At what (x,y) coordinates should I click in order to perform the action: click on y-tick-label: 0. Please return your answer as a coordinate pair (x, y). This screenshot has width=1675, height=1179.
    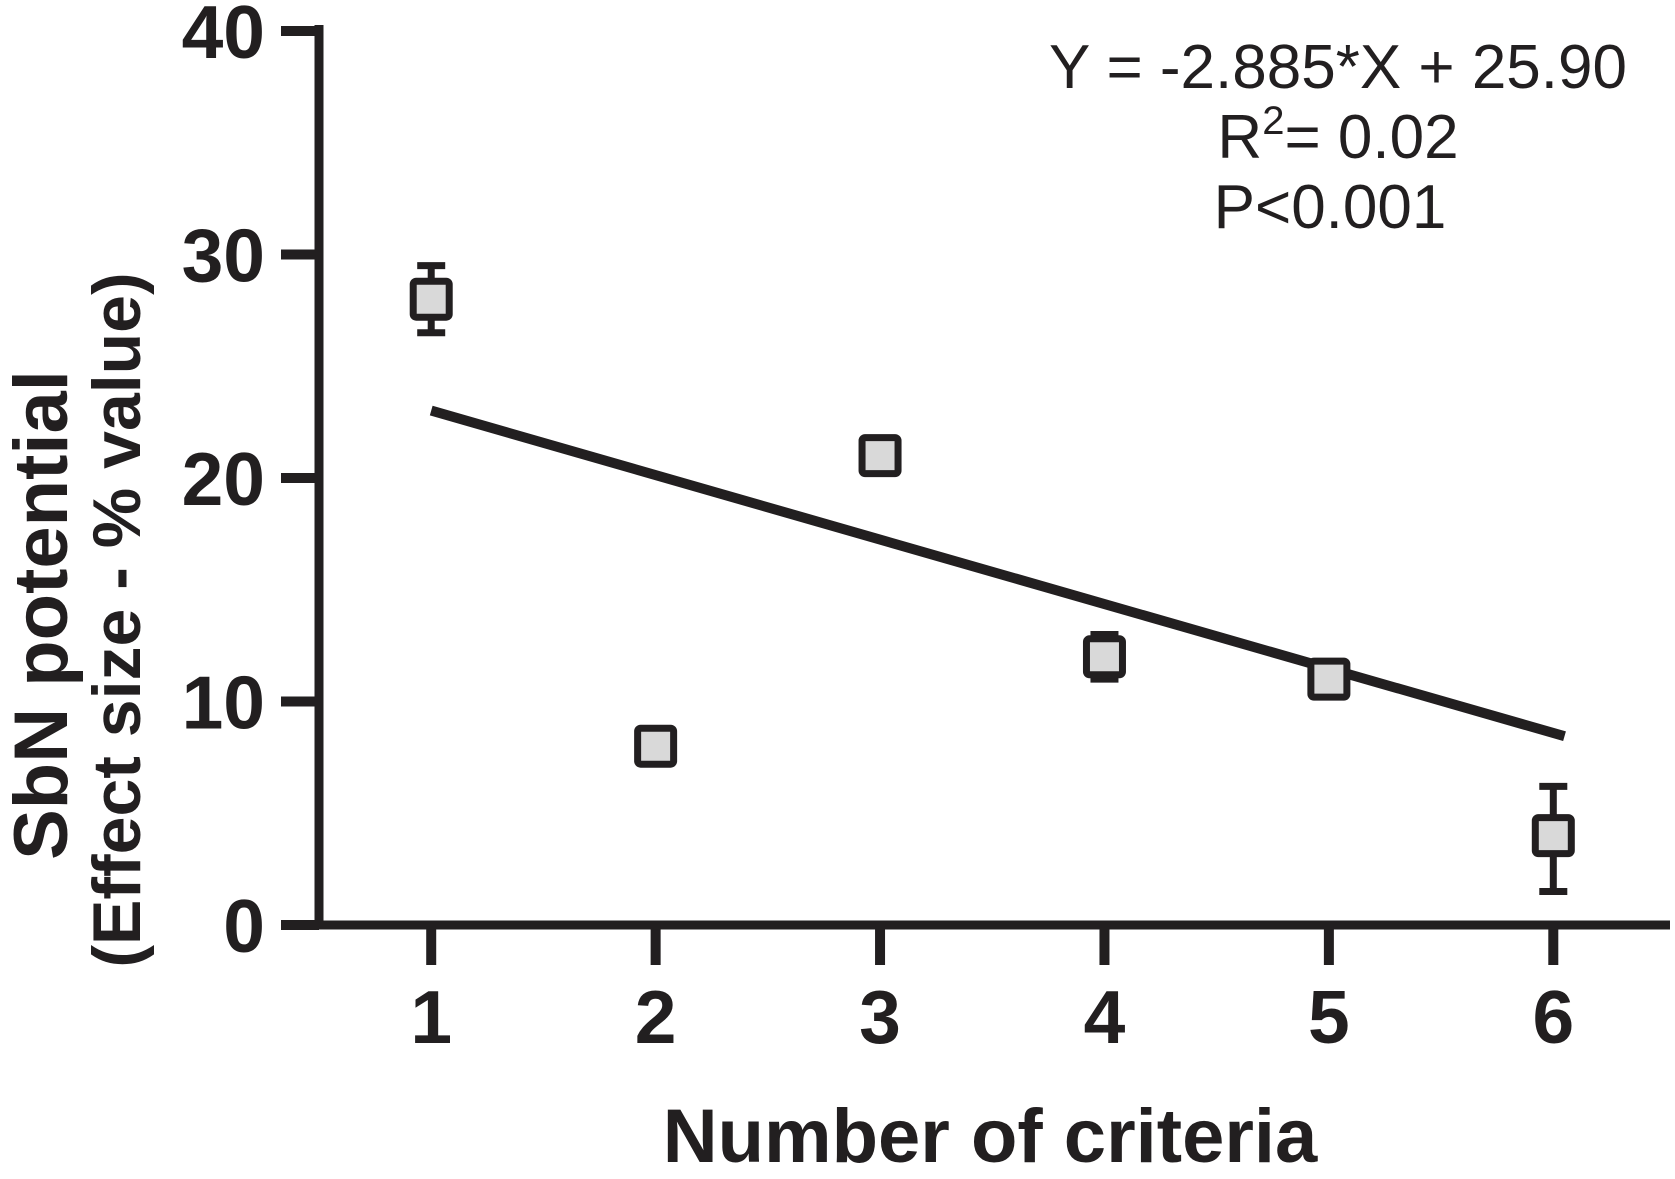
    Looking at the image, I should click on (244, 926).